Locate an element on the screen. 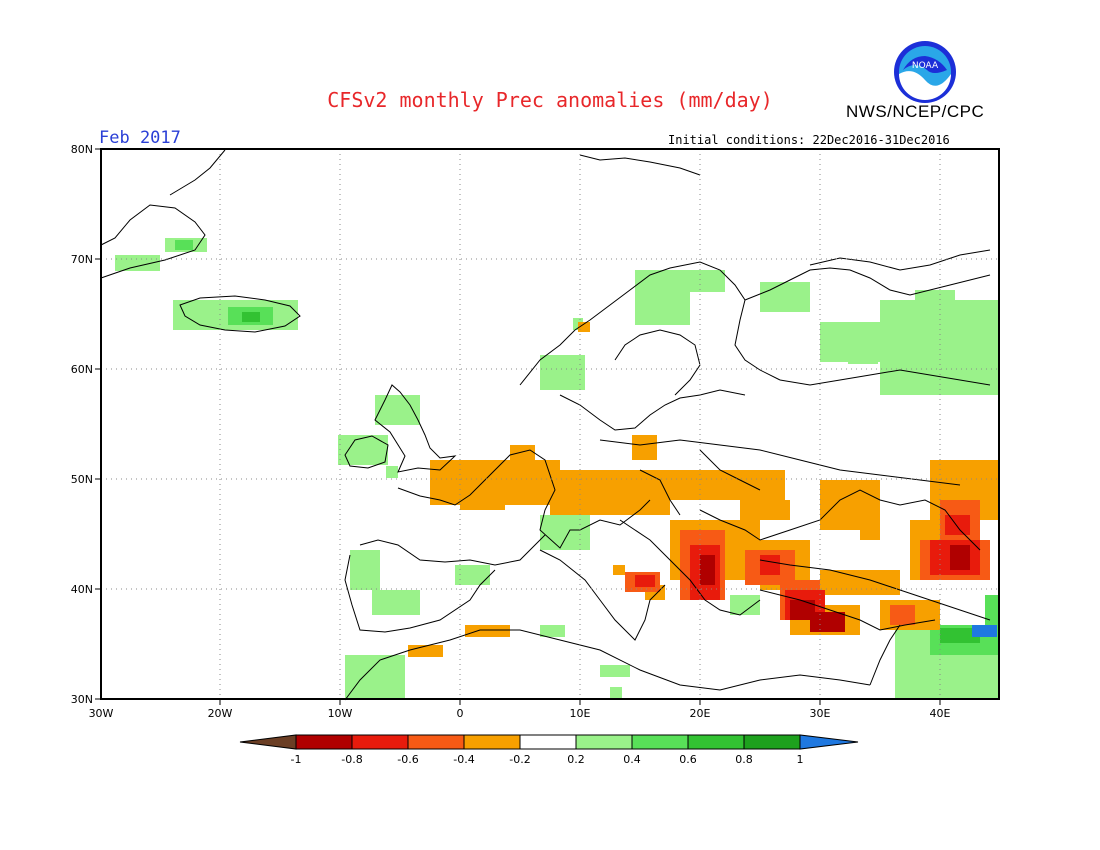 The height and width of the screenshot is (850, 1100). lat-tick-label: 60N is located at coordinates (82, 369).